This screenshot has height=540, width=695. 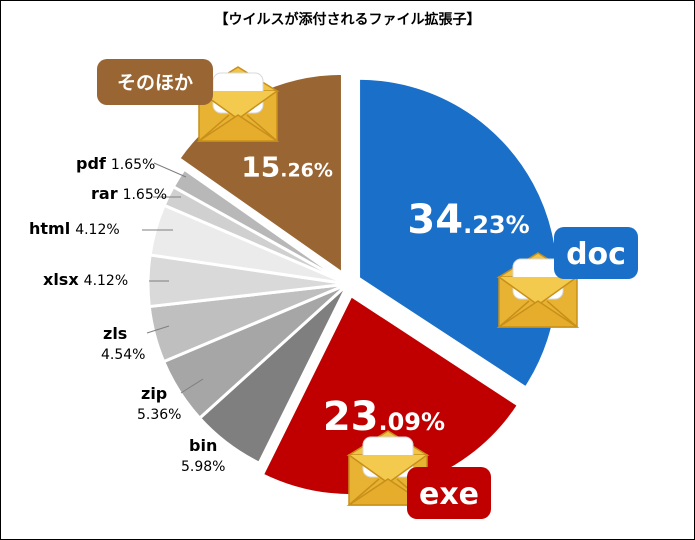 I want to click on leader-line-zls, so click(x=158, y=329).